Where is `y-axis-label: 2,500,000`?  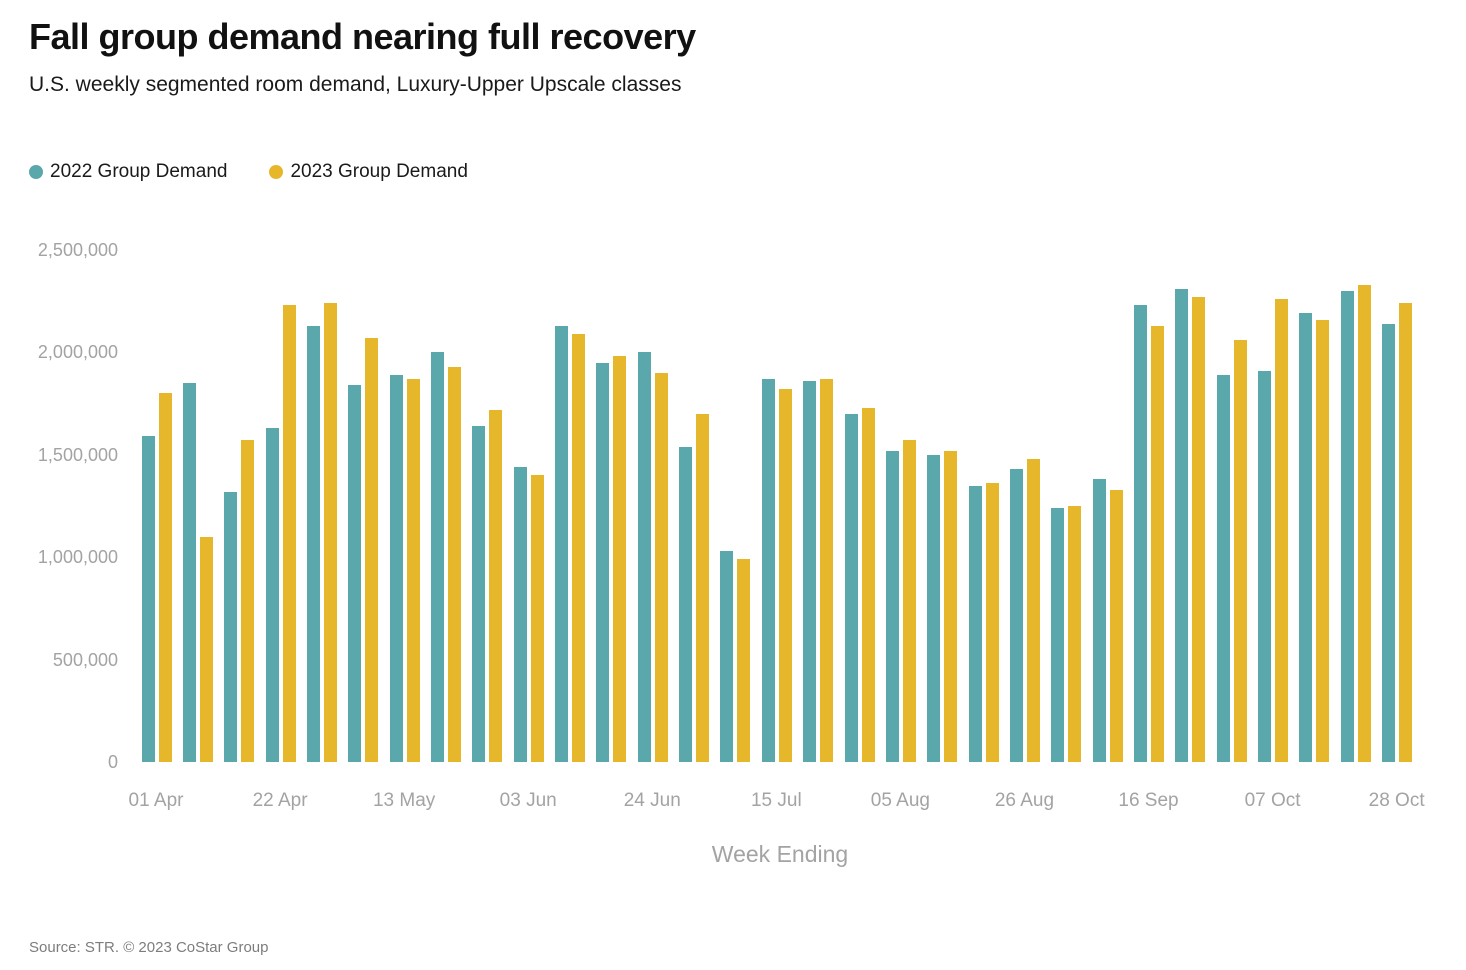 y-axis-label: 2,500,000 is located at coordinates (77, 250).